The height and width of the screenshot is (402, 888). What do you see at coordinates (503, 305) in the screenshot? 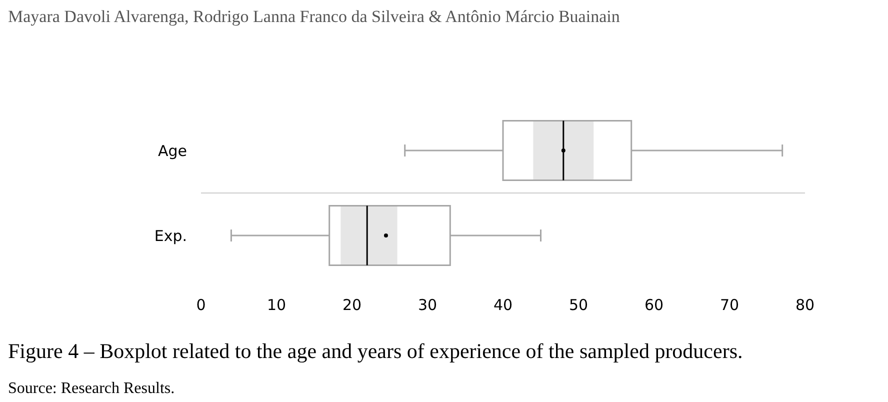
I see `x-tick-label: 40` at bounding box center [503, 305].